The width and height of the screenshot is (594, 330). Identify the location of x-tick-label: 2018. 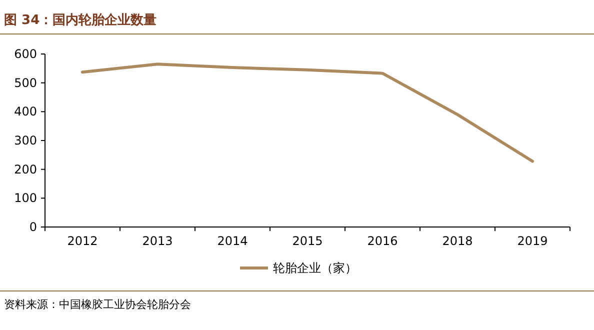
(457, 241).